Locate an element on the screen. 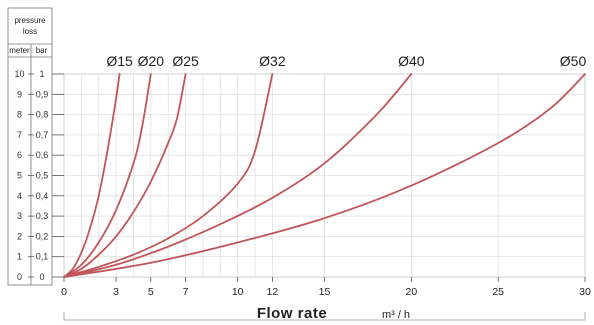 The image size is (594, 325). y-tick-meter: 6 is located at coordinates (19, 155).